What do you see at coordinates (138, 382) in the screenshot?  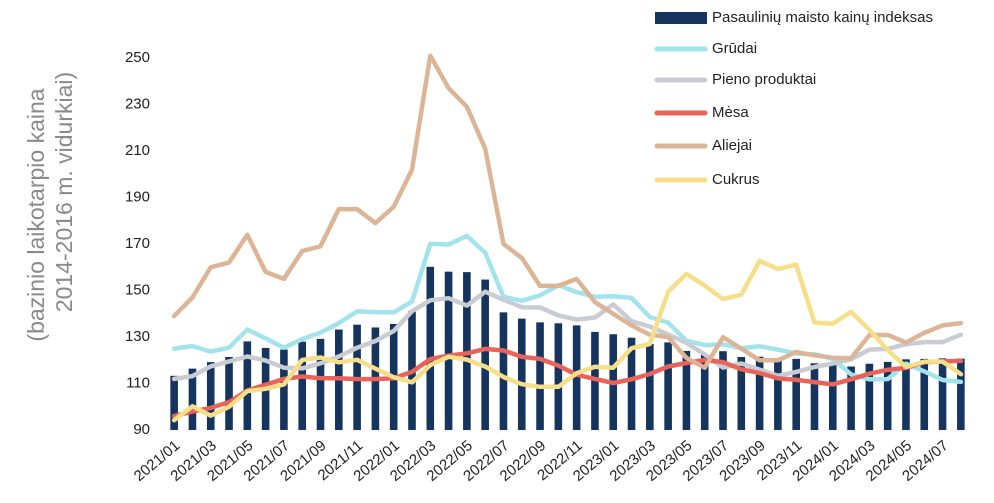 I see `y-tick-label: 110` at bounding box center [138, 382].